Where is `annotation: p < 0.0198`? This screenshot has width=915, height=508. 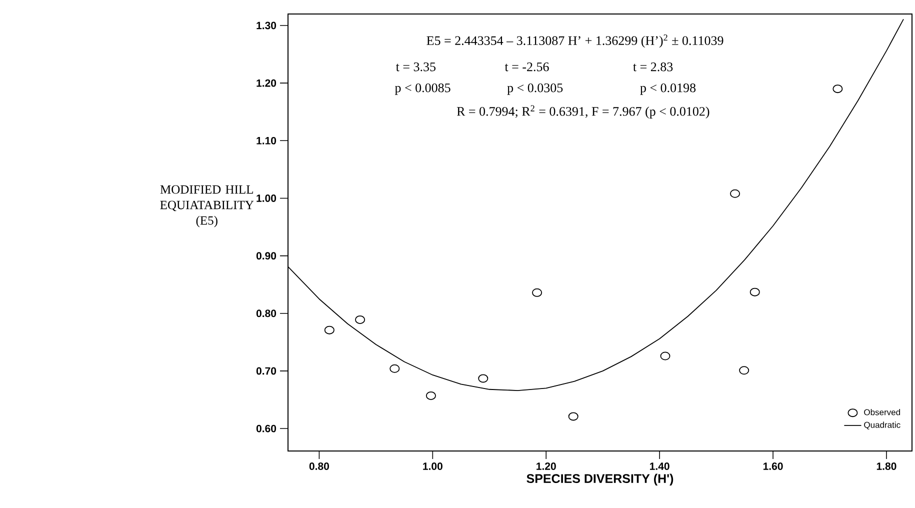
annotation: p < 0.0198 is located at coordinates (668, 89).